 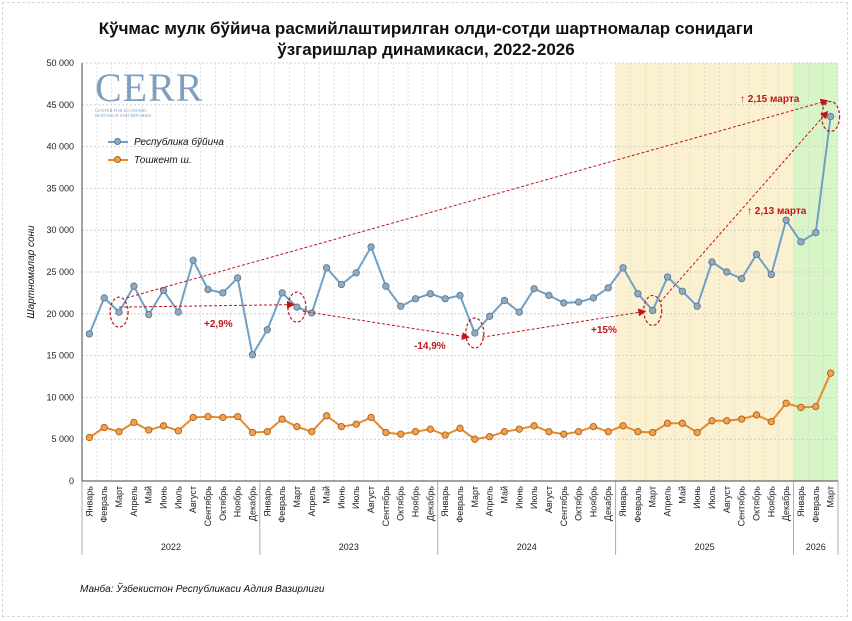 What do you see at coordinates (31, 272) in the screenshot?
I see `y-axis-label: Шартномалар сони` at bounding box center [31, 272].